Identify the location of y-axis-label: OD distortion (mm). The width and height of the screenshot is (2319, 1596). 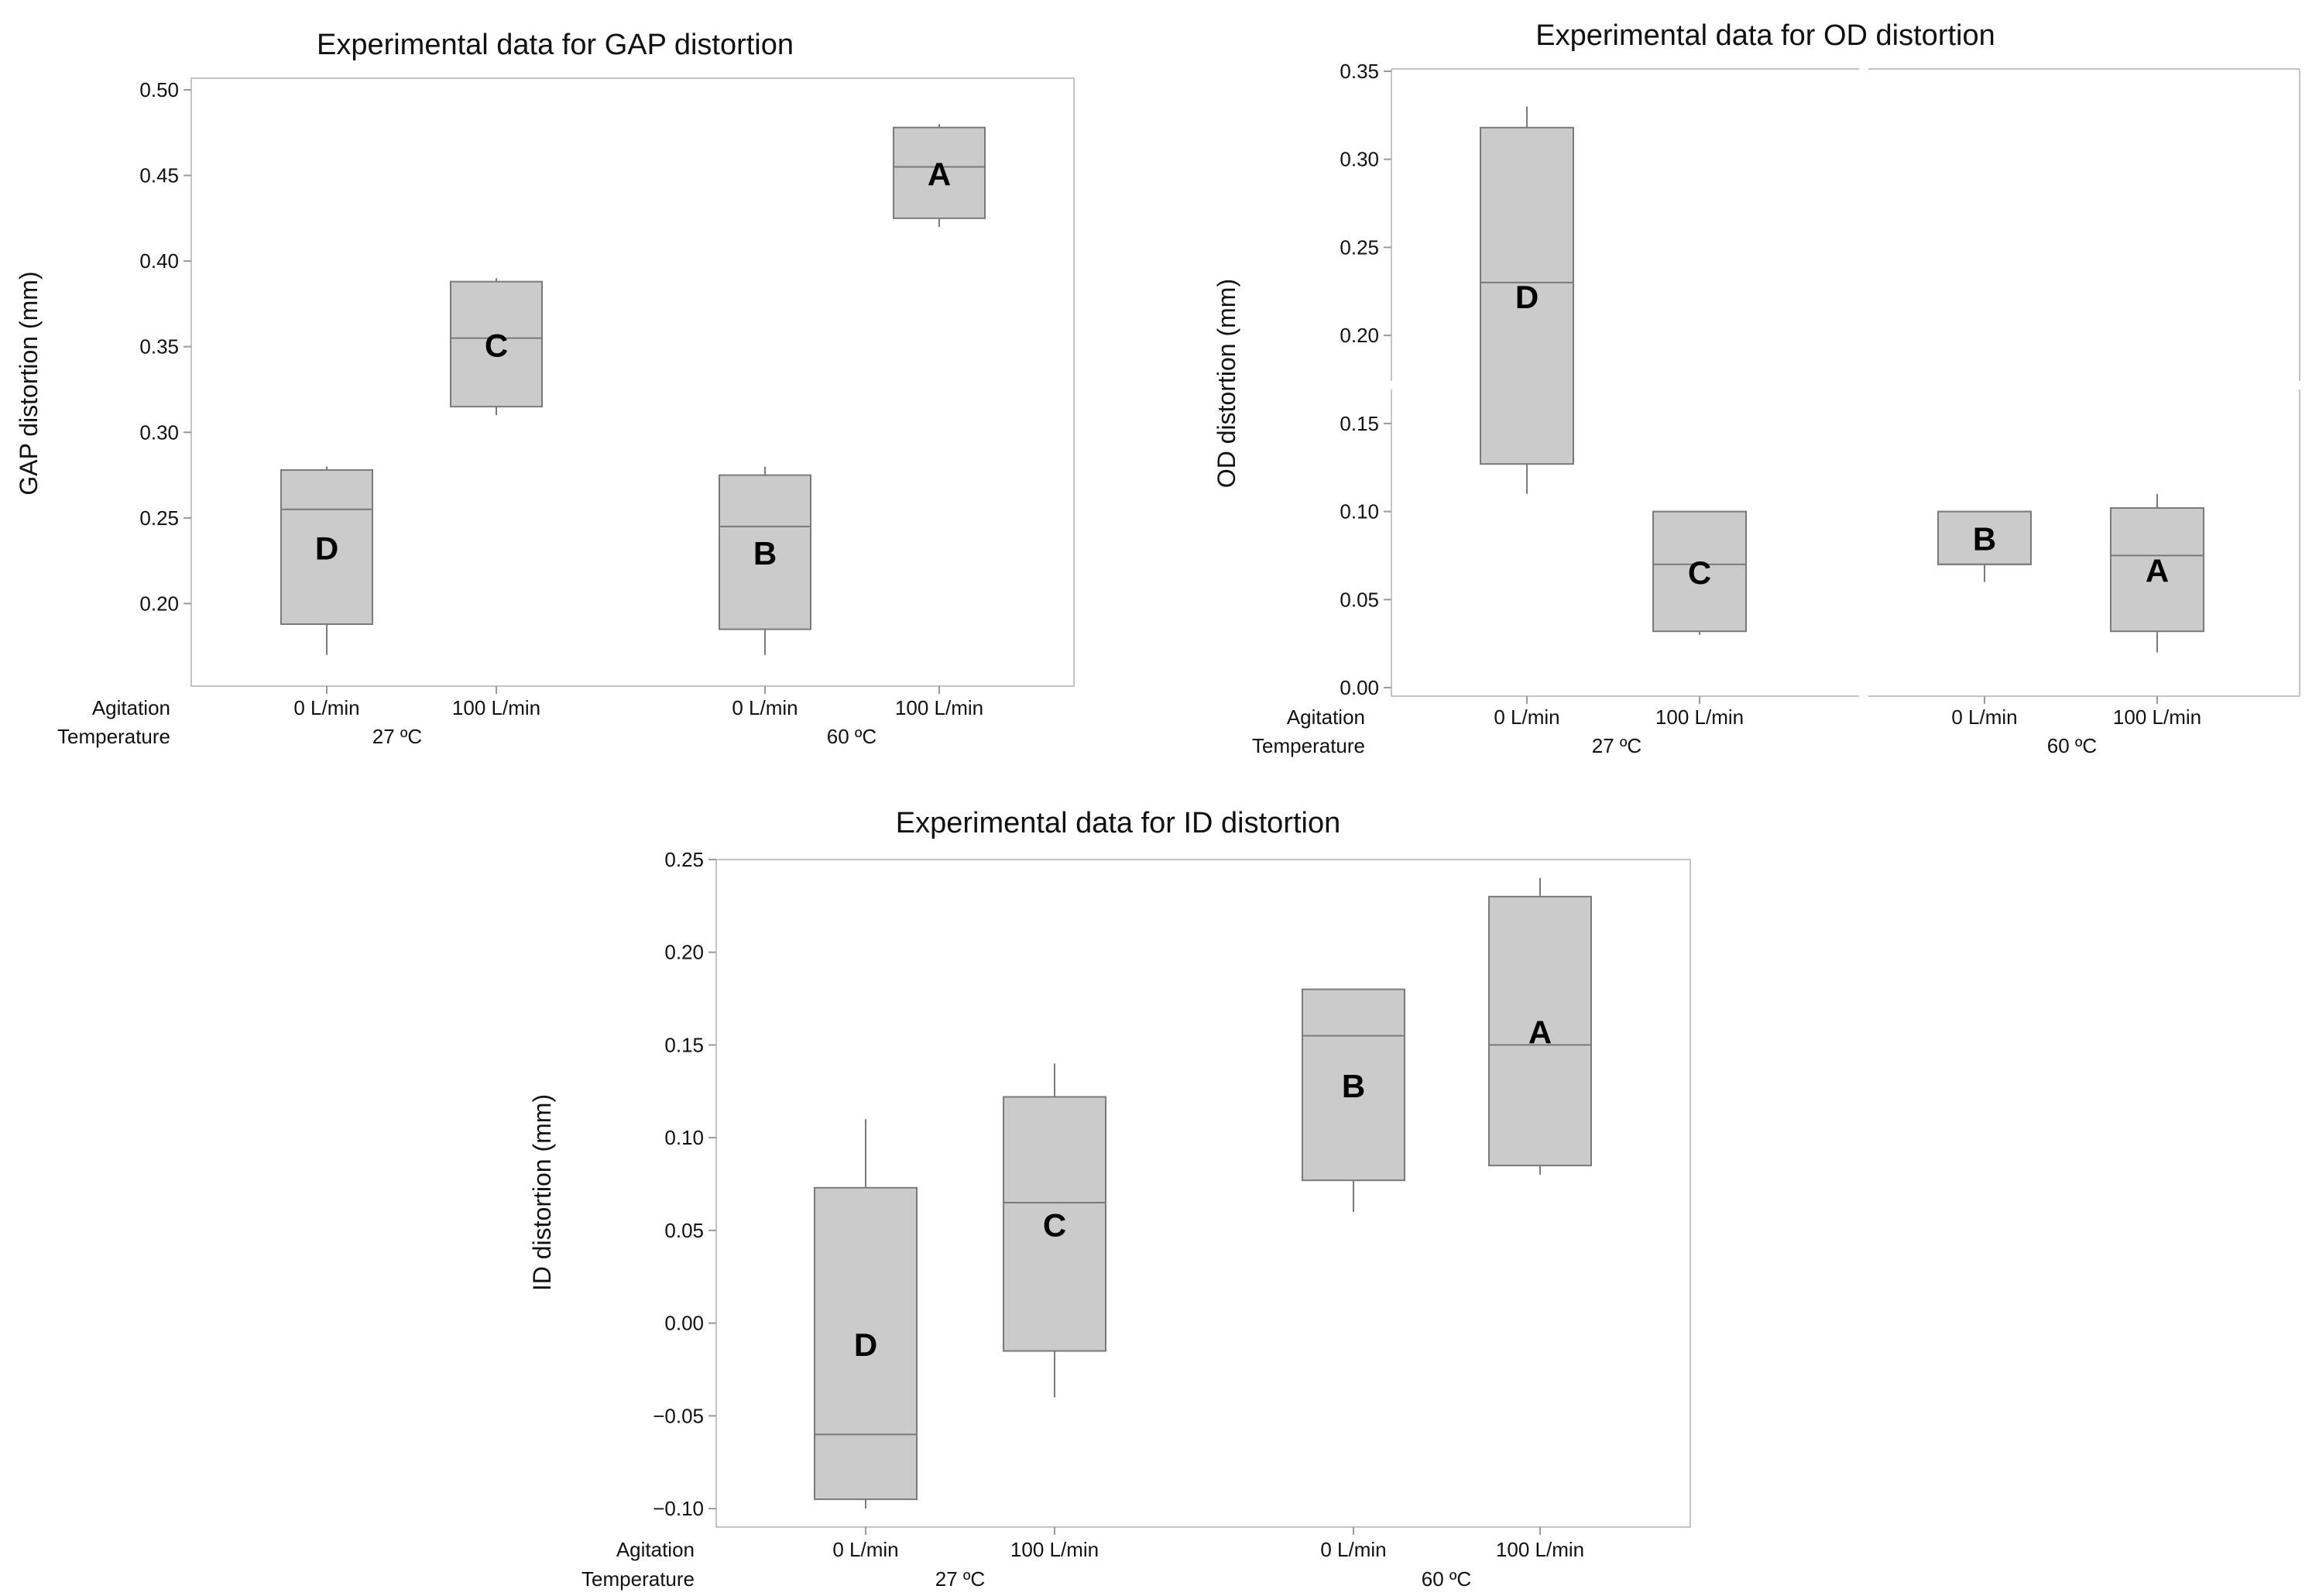
(1226, 383).